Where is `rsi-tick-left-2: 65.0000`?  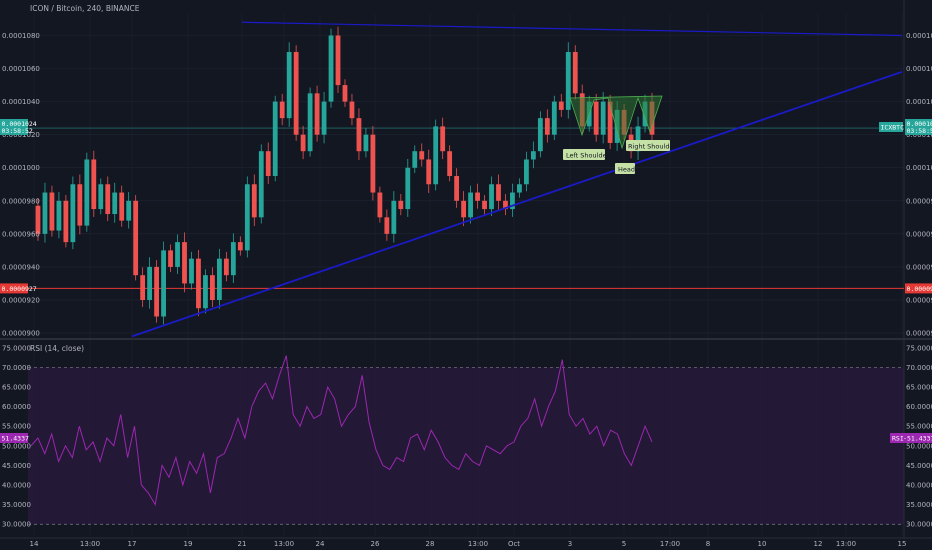
rsi-tick-left-2: 65.0000 is located at coordinates (16, 388).